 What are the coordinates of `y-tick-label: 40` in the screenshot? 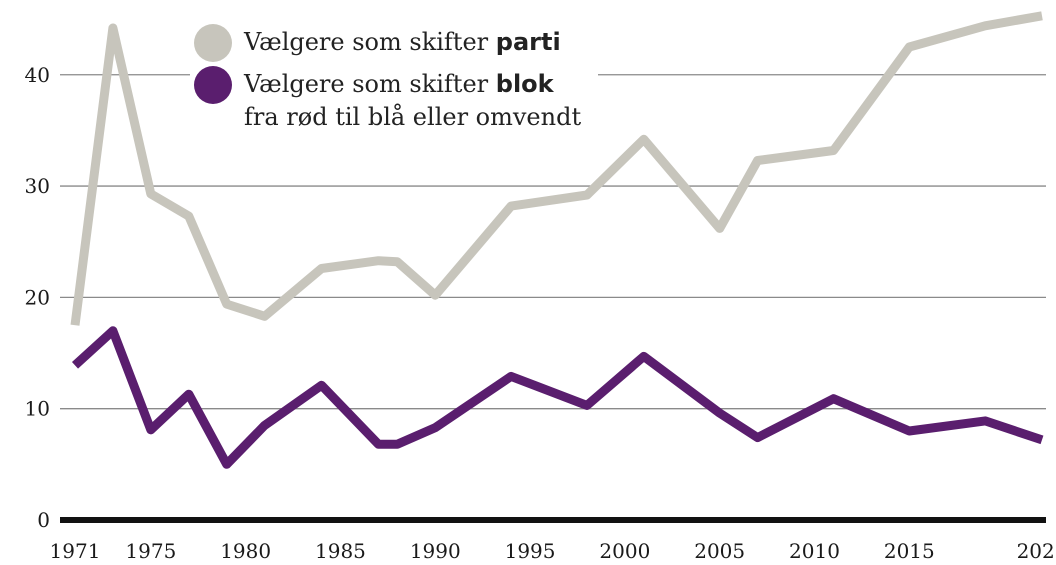 It's located at (37, 75).